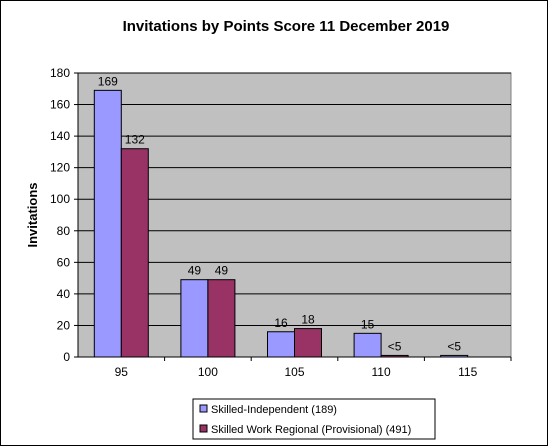 Image resolution: width=548 pixels, height=447 pixels. I want to click on x-tick-label: 100, so click(208, 372).